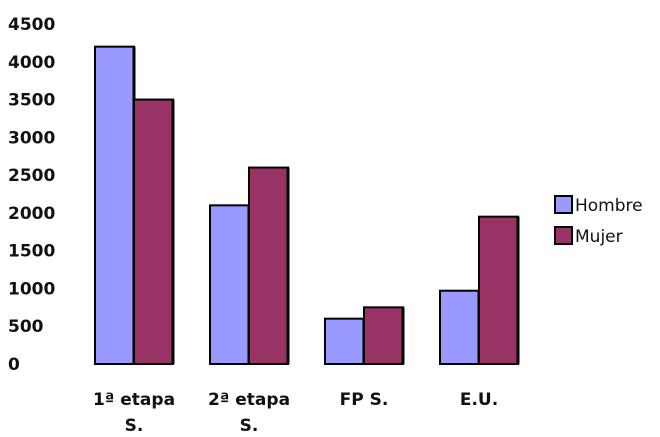 The image size is (660, 437). I want to click on y-tick-label: 2000, so click(31, 214).